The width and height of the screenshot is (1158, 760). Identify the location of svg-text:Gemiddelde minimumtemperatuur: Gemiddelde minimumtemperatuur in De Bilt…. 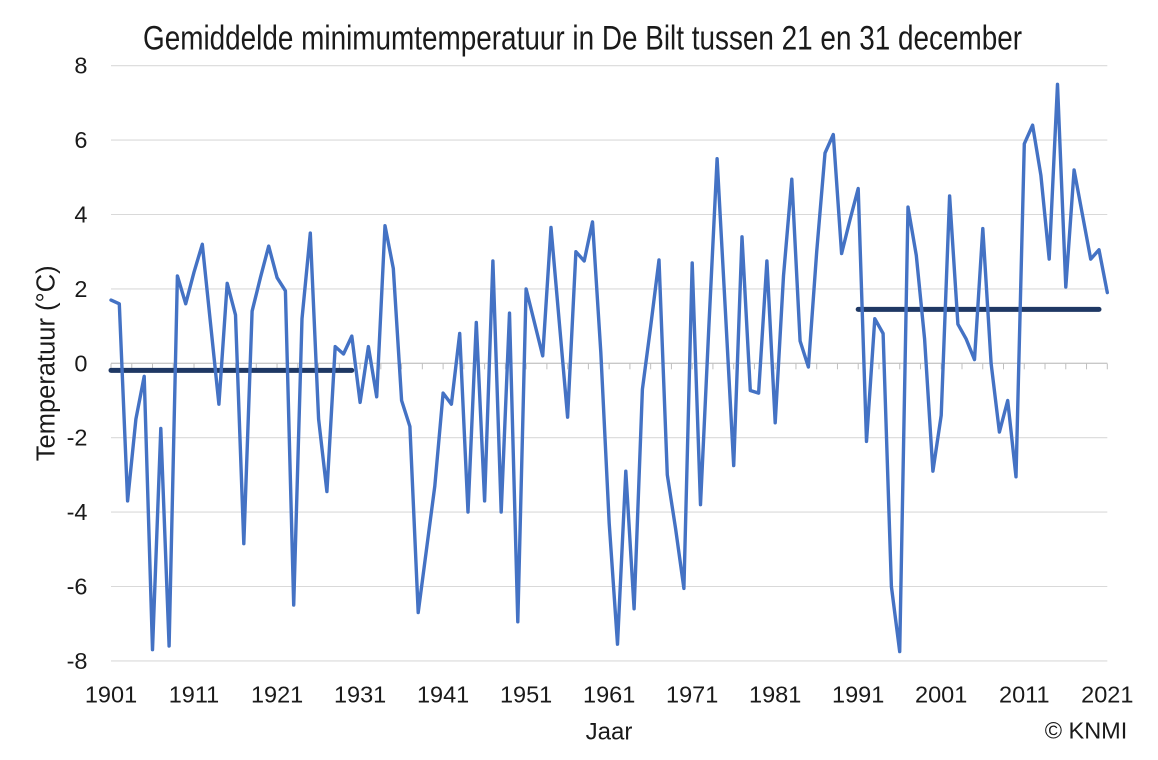
(582, 39).